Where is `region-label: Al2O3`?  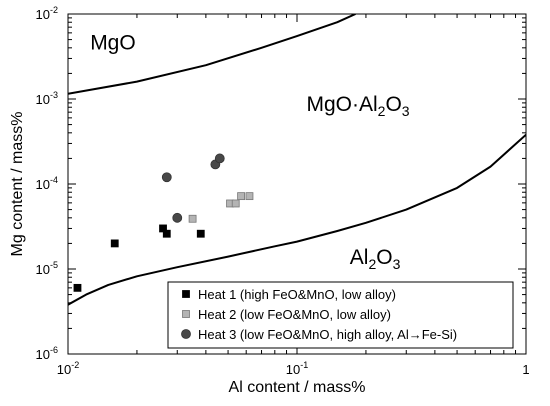
region-label: Al2O3 is located at coordinates (375, 259).